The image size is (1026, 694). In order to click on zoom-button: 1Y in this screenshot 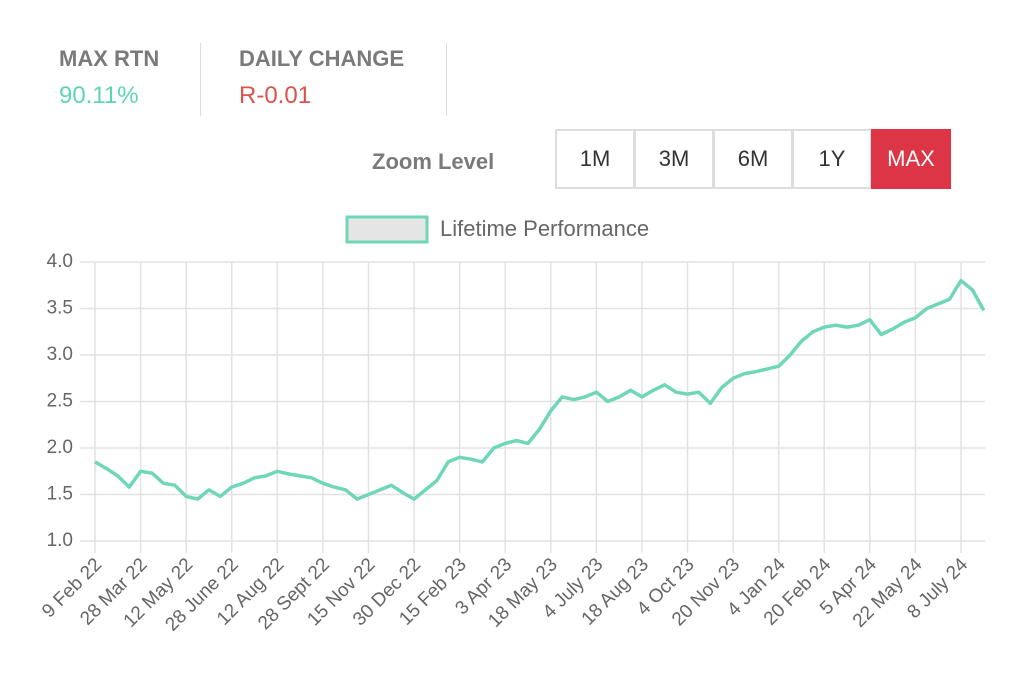, I will do `click(832, 159)`.